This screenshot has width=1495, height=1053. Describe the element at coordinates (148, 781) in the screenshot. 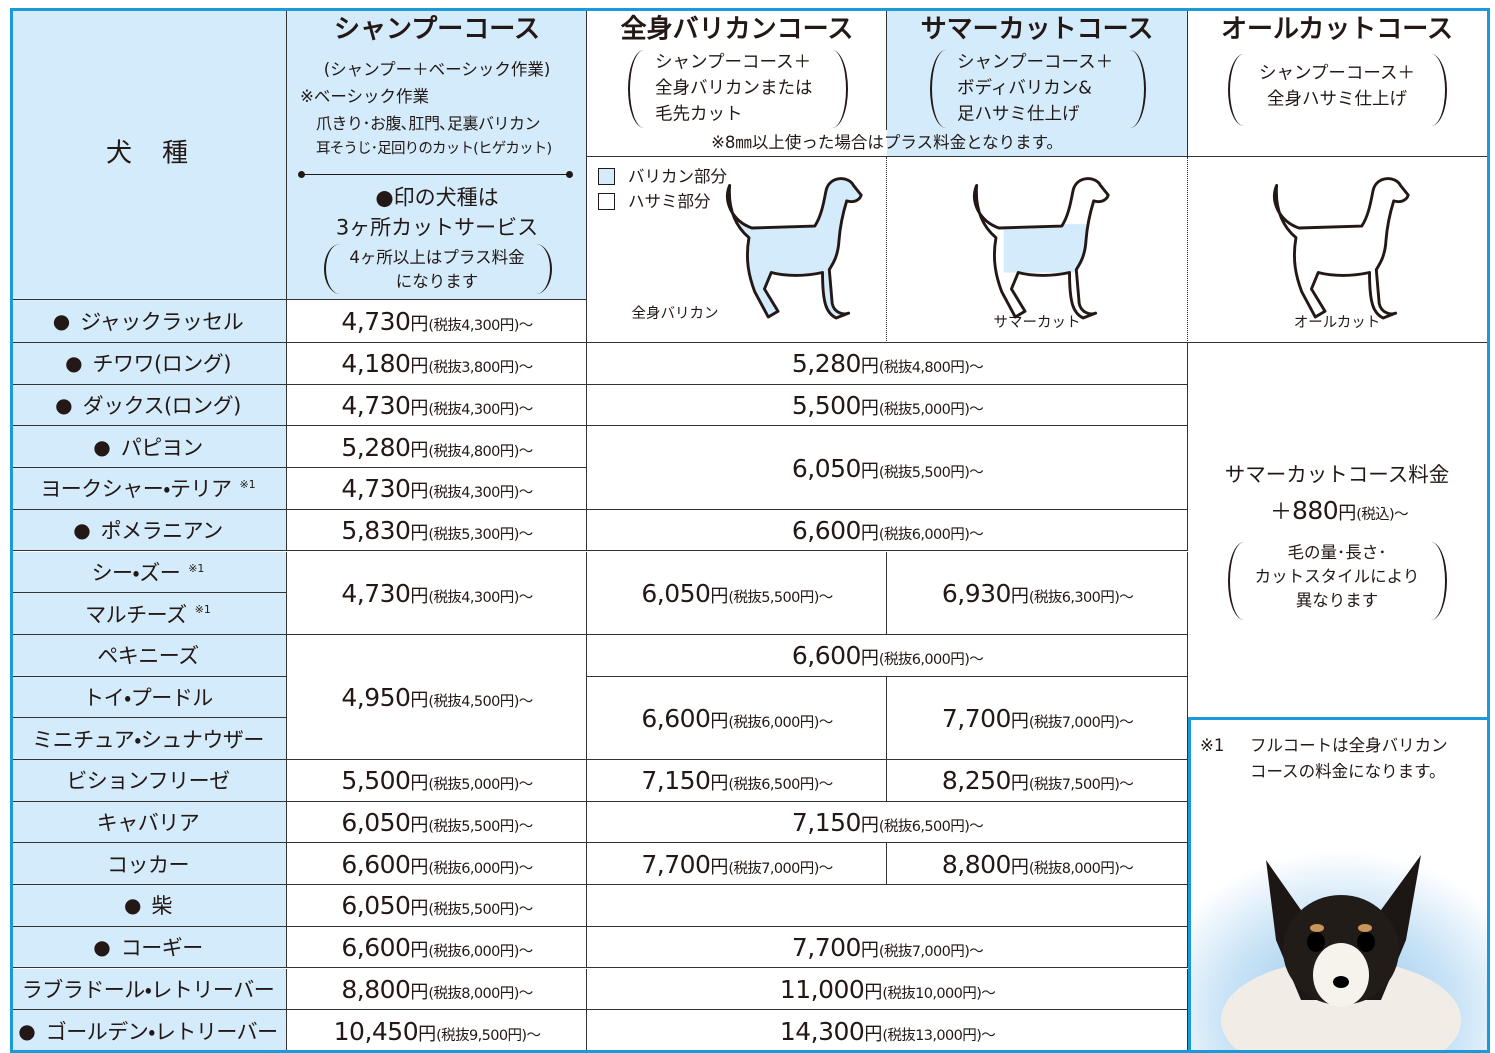

I see `breed-name: ビションフリーゼ` at that location.